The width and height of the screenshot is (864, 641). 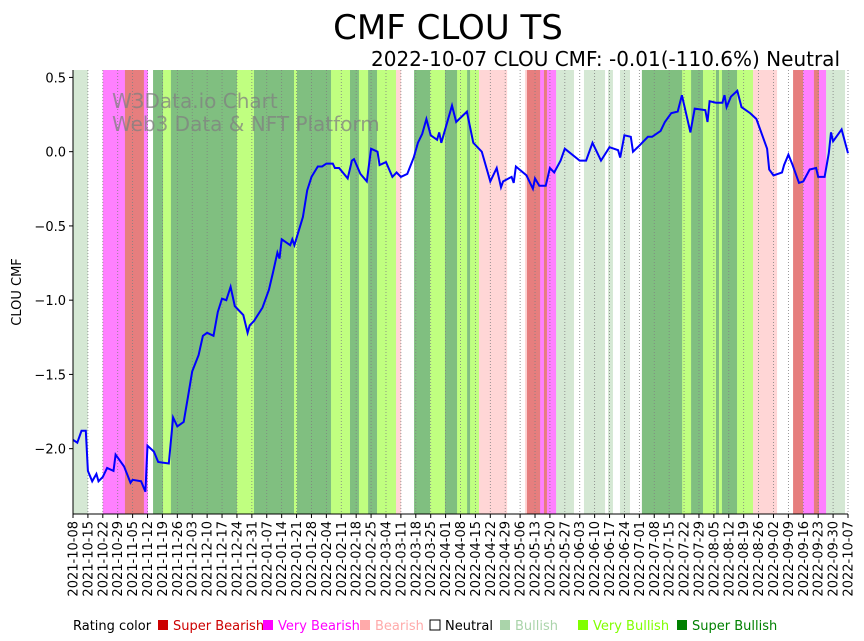 I want to click on x-tick-label: 2022-03-18, so click(x=416, y=559).